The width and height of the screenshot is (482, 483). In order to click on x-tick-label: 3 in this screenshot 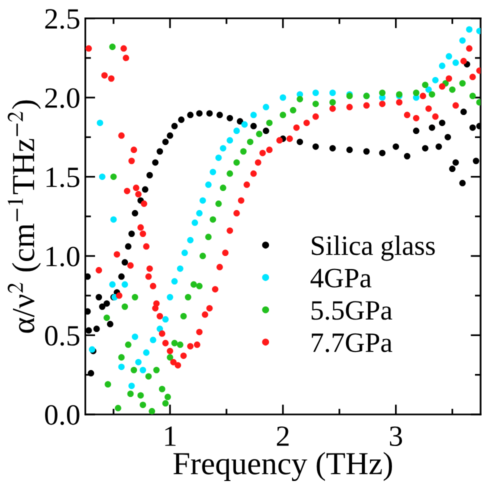, I will do `click(396, 436)`.